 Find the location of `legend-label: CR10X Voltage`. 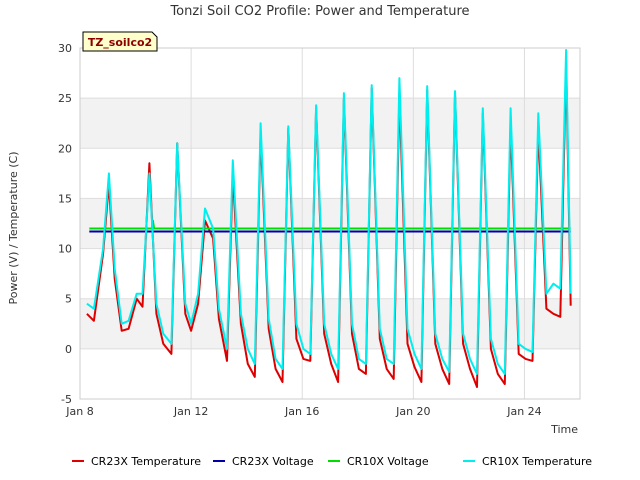

legend-label: CR10X Voltage is located at coordinates (388, 461).